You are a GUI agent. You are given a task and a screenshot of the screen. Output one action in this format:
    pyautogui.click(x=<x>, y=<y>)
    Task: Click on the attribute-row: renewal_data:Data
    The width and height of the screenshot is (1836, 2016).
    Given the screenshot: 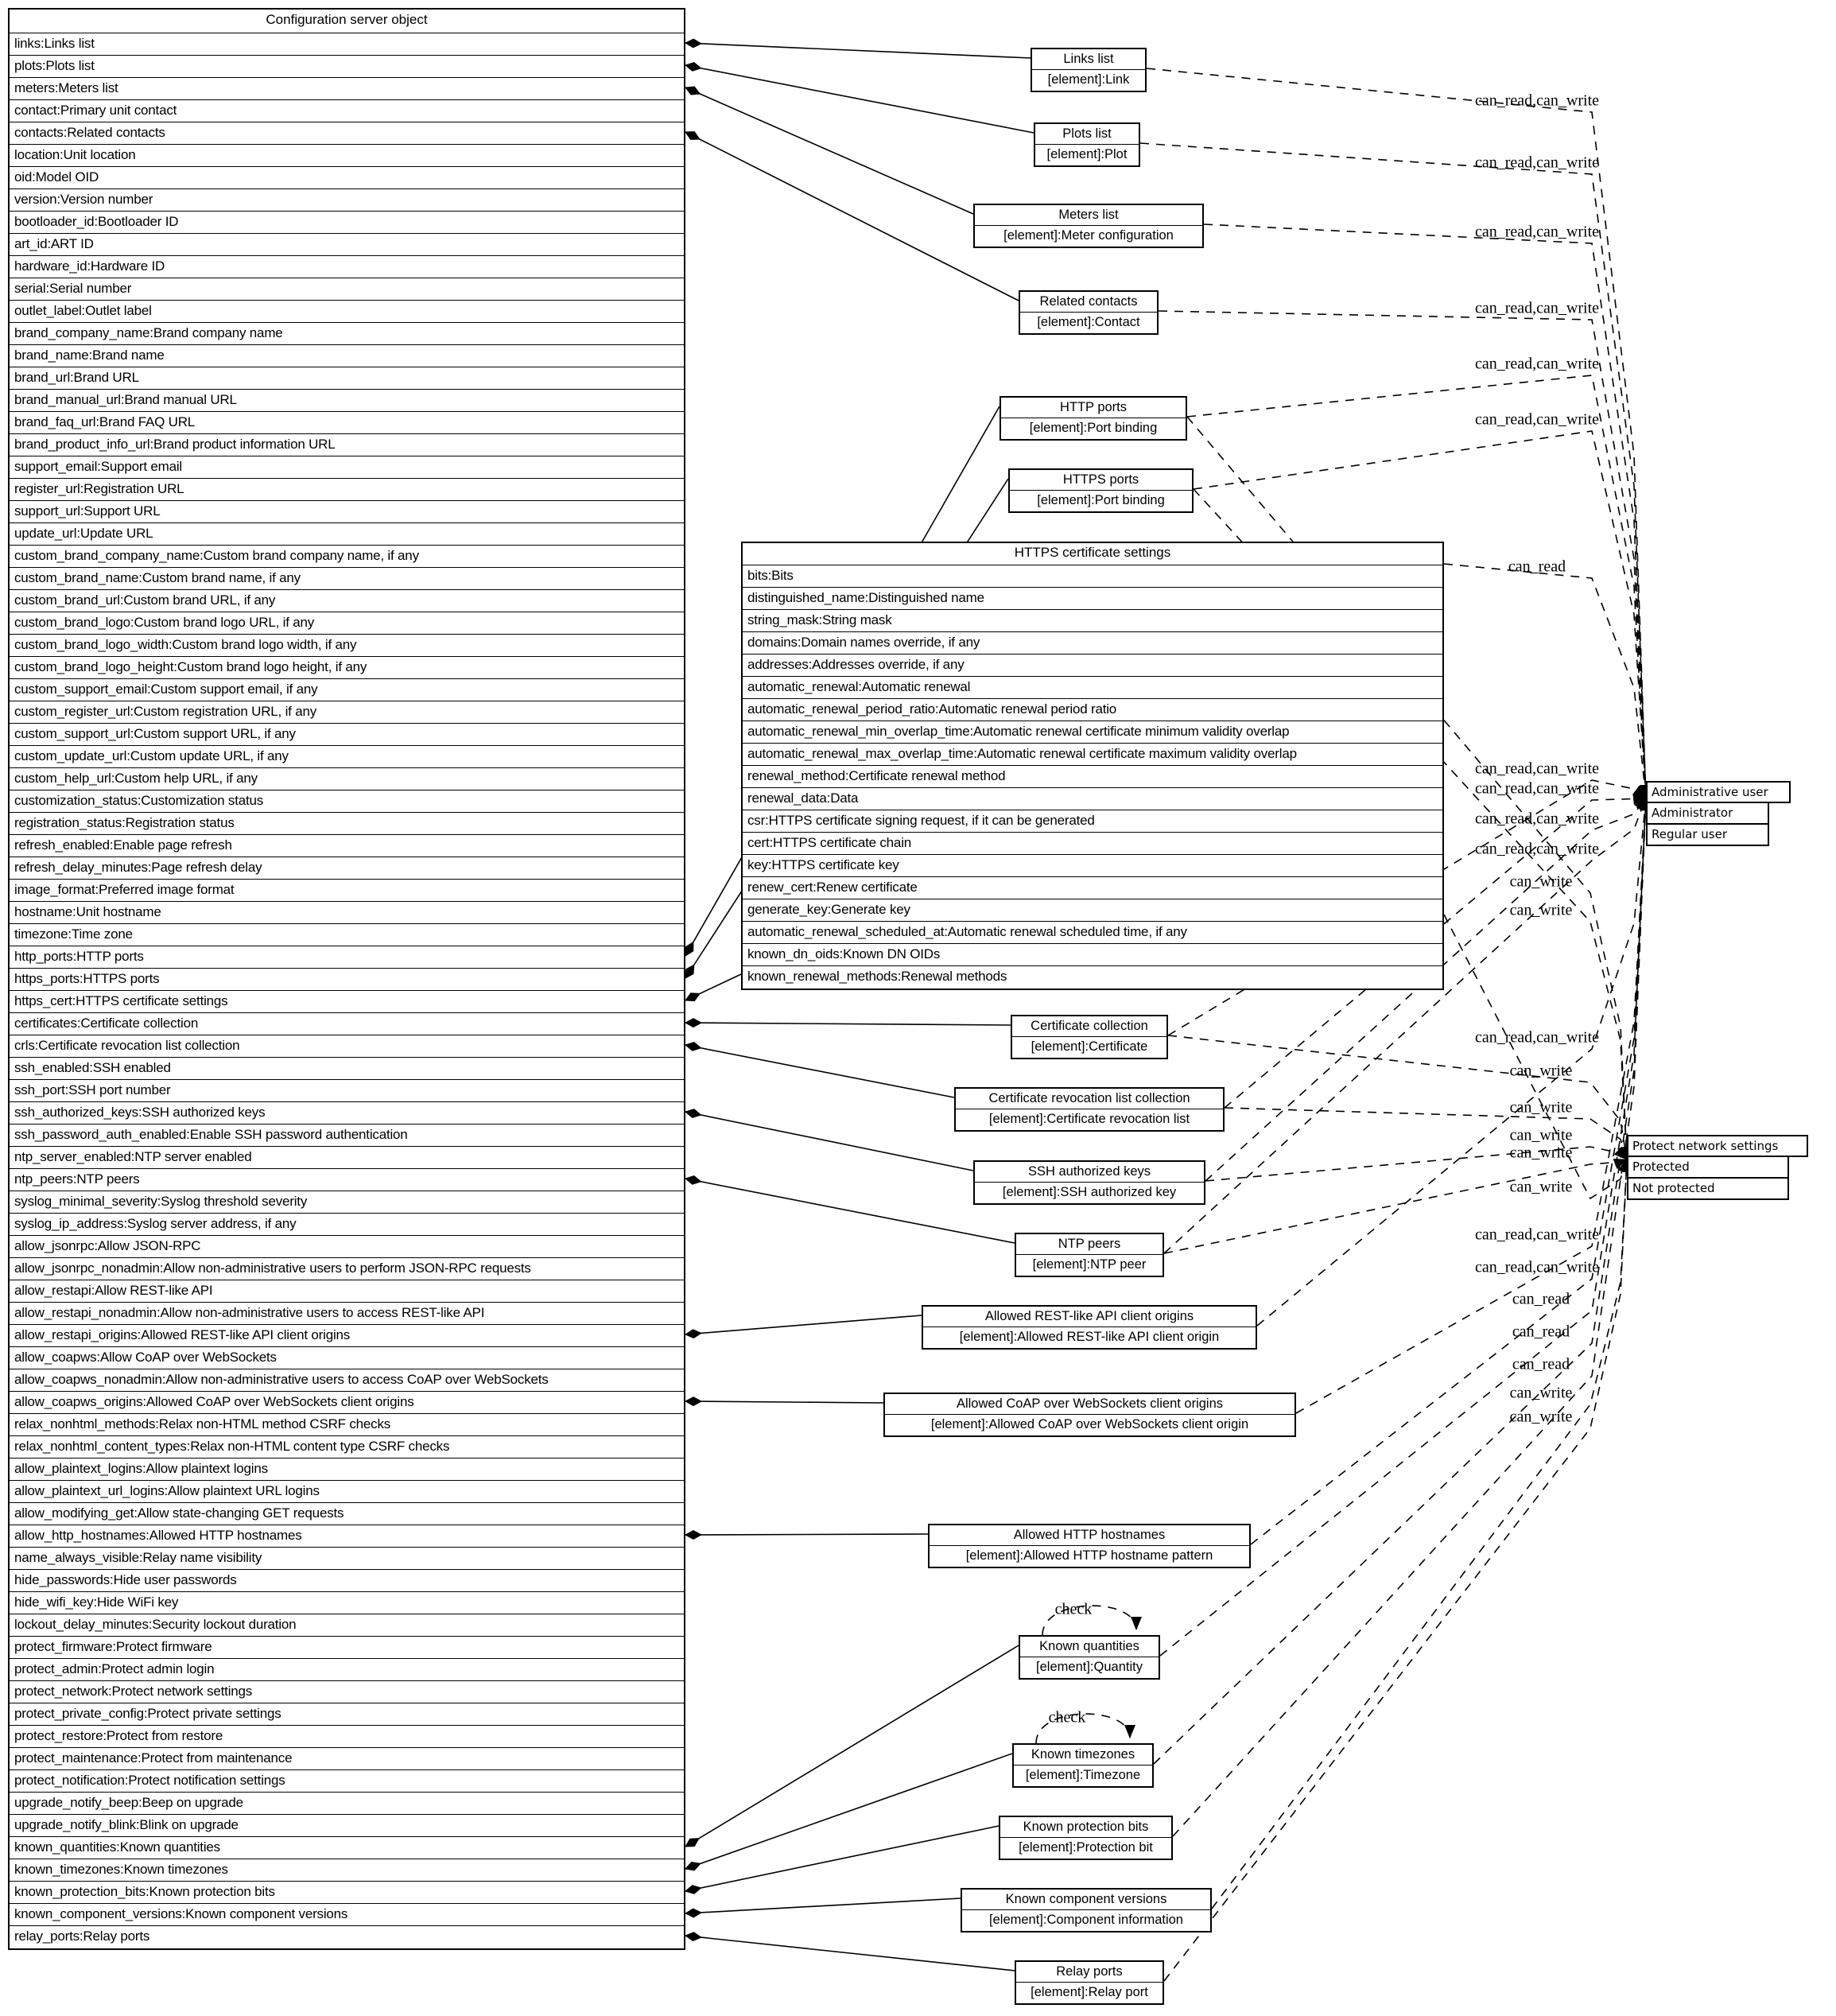 What is the action you would take?
    pyautogui.click(x=1092, y=799)
    